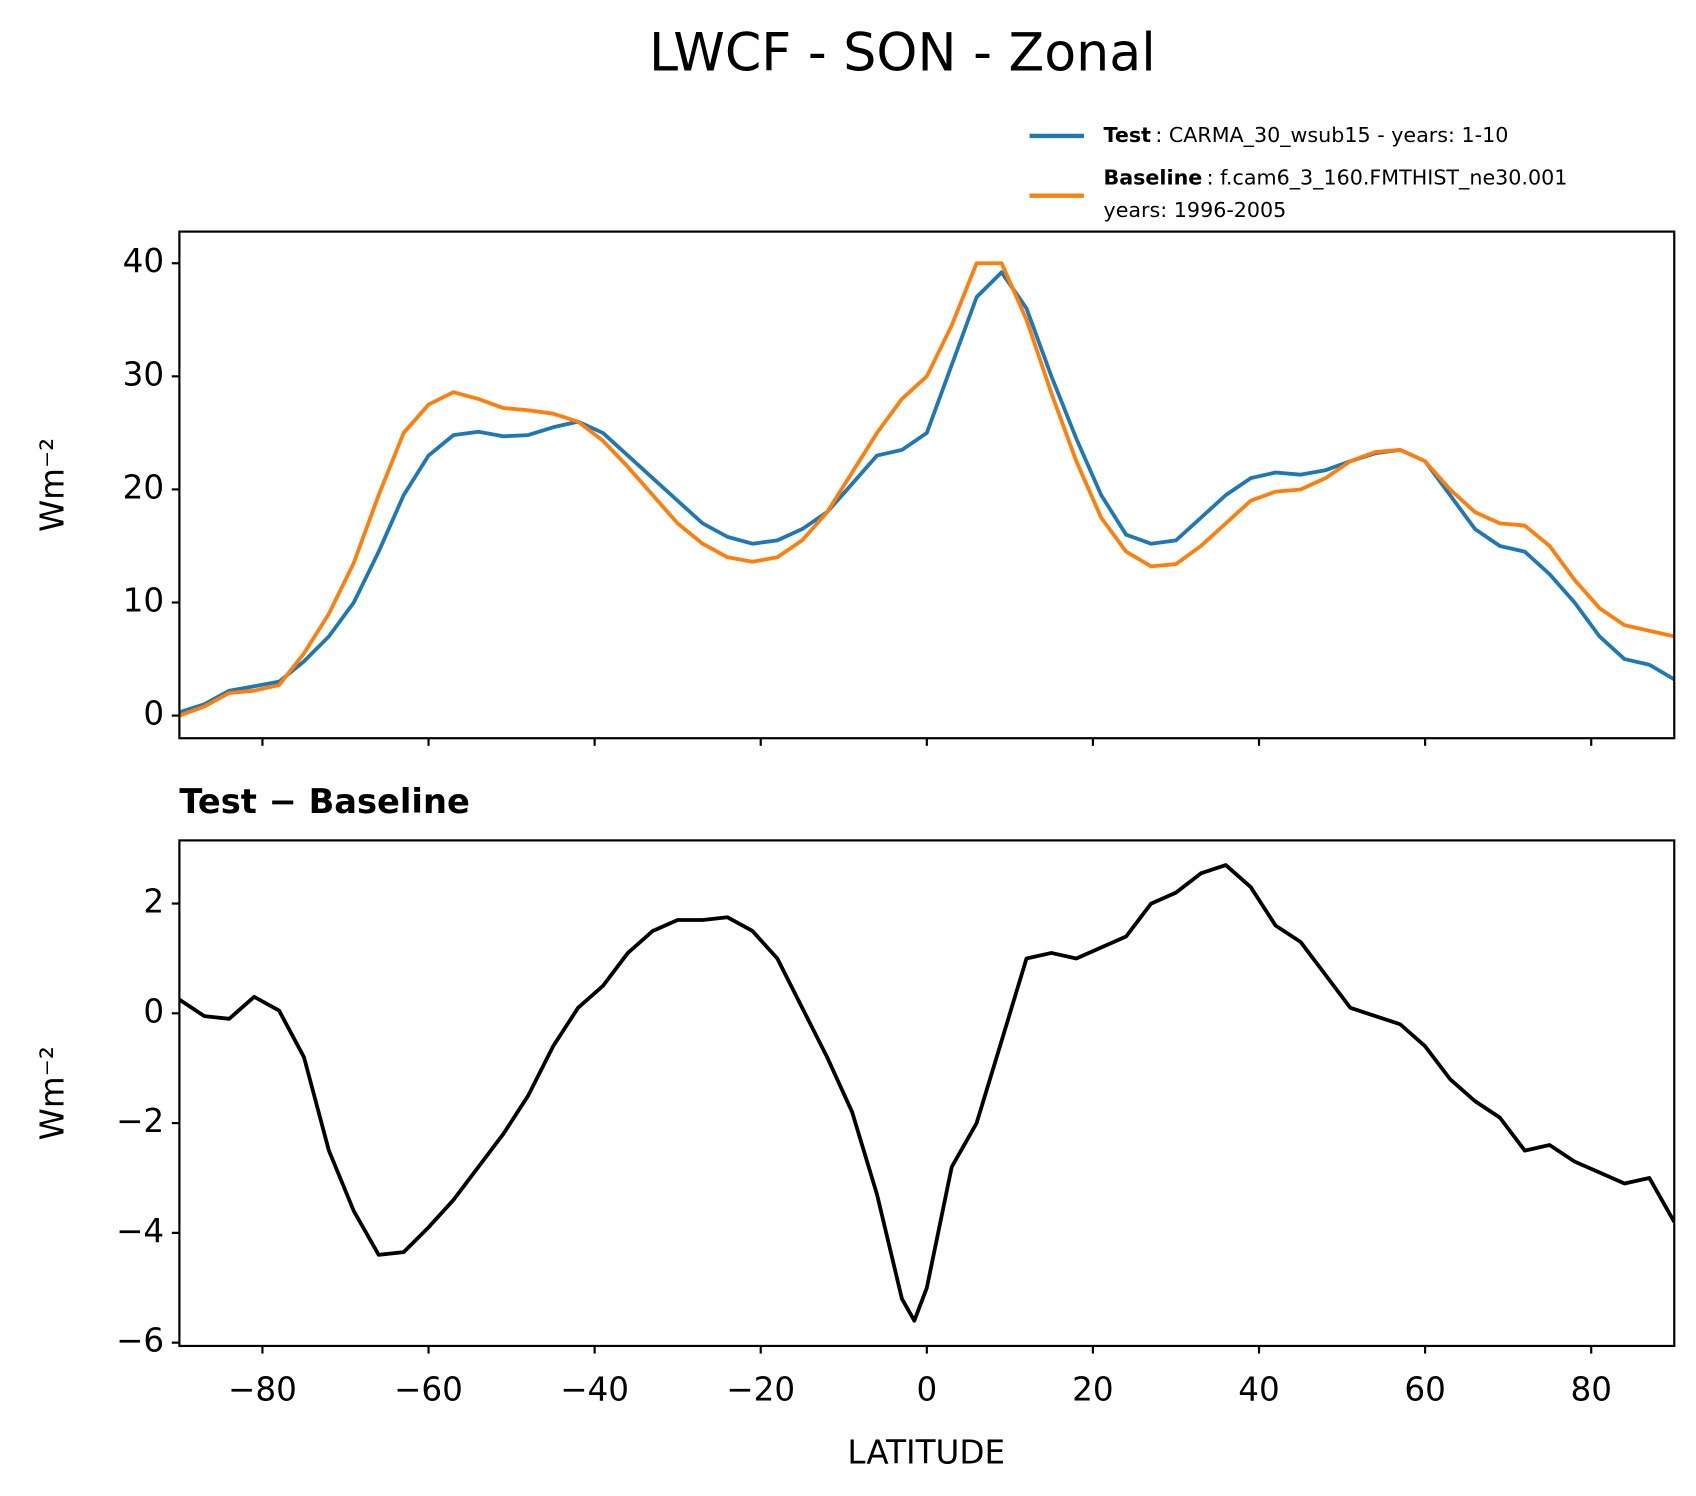 This screenshot has height=1496, width=1696. I want to click on x-axis-label: LATITUDE, so click(926, 1453).